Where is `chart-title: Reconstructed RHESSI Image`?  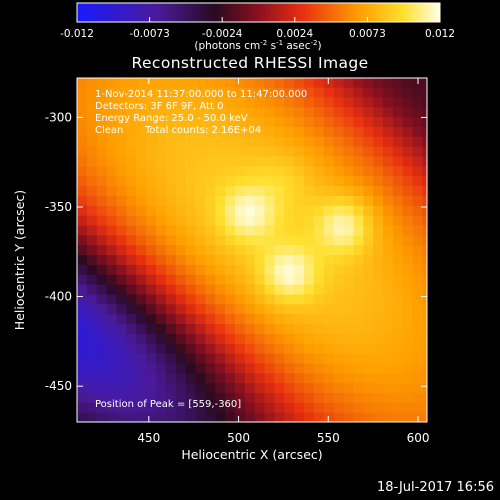
chart-title: Reconstructed RHESSI Image is located at coordinates (249, 63).